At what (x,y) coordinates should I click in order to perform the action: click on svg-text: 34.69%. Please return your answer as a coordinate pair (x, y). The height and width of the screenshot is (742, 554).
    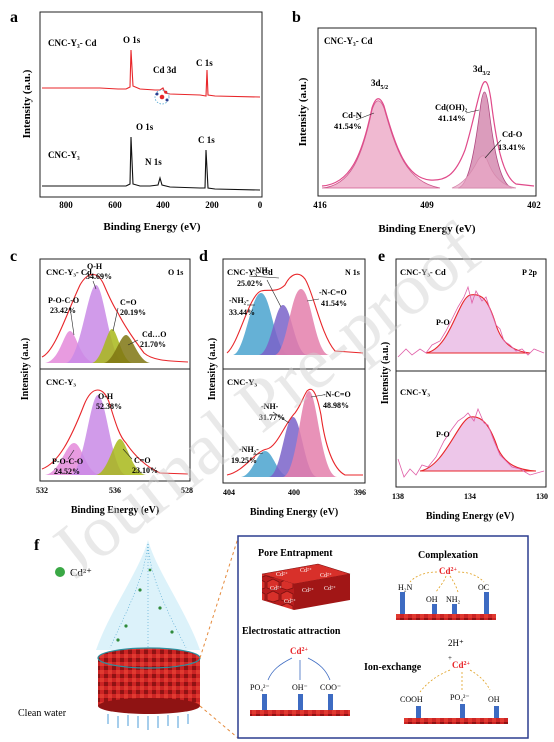
    Looking at the image, I should click on (99, 276).